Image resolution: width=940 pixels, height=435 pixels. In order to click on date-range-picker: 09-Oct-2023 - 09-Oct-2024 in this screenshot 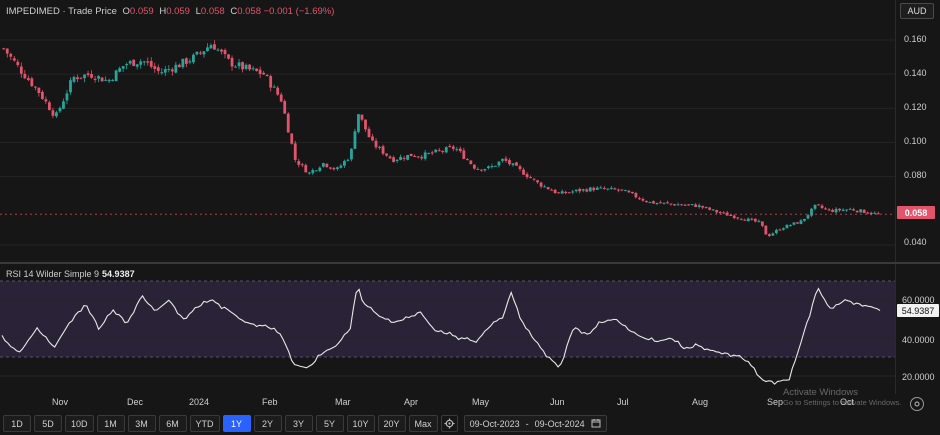, I will do `click(535, 423)`.